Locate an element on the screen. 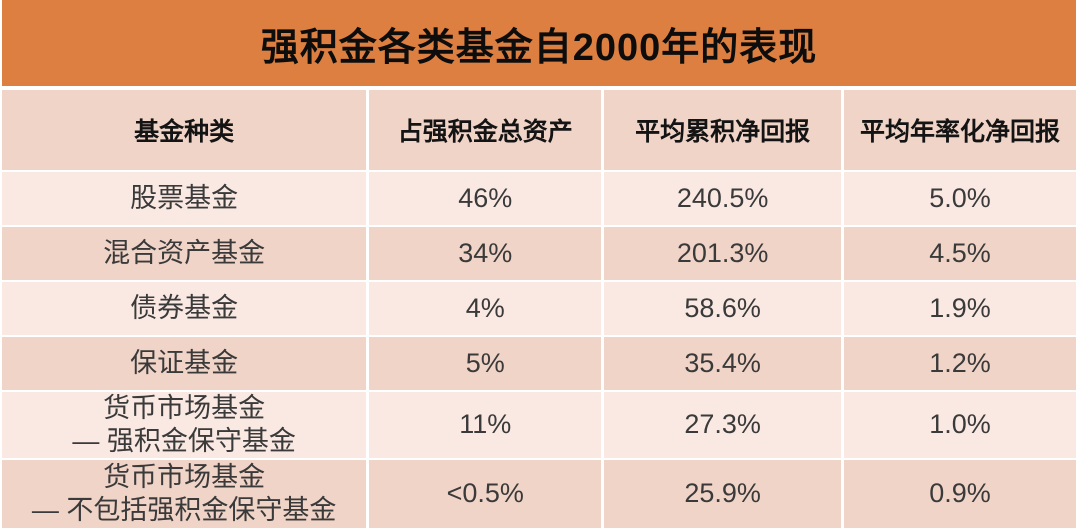  cumulative-return-cell: 201.3% is located at coordinates (723, 253).